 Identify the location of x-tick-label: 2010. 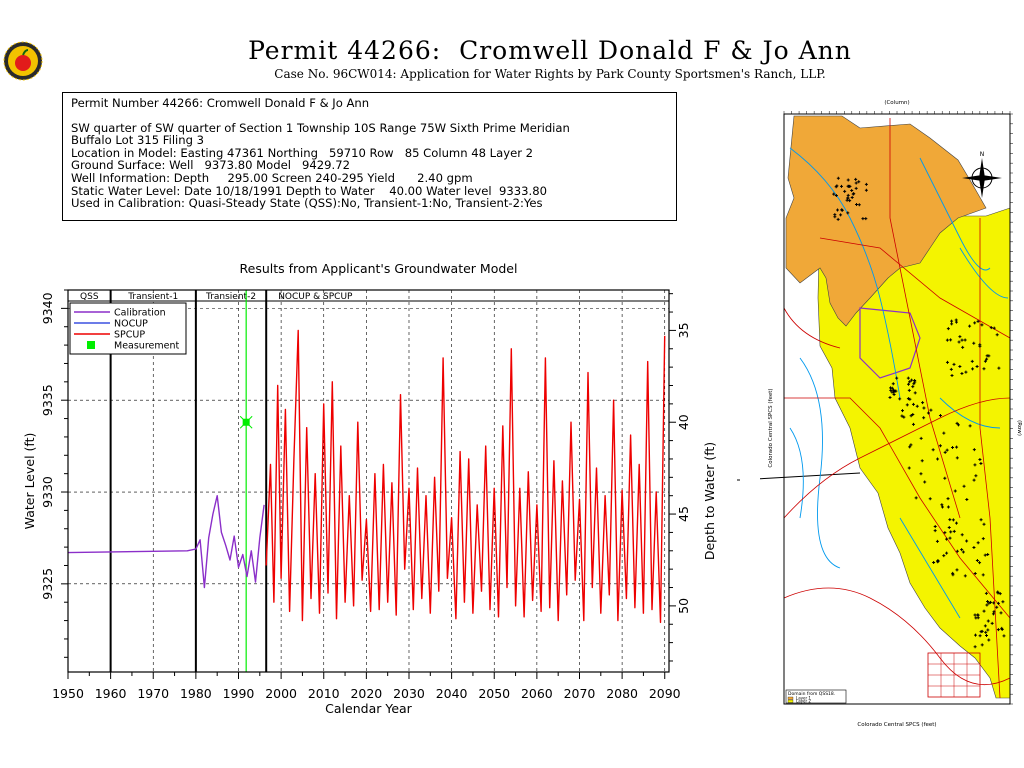
(324, 693).